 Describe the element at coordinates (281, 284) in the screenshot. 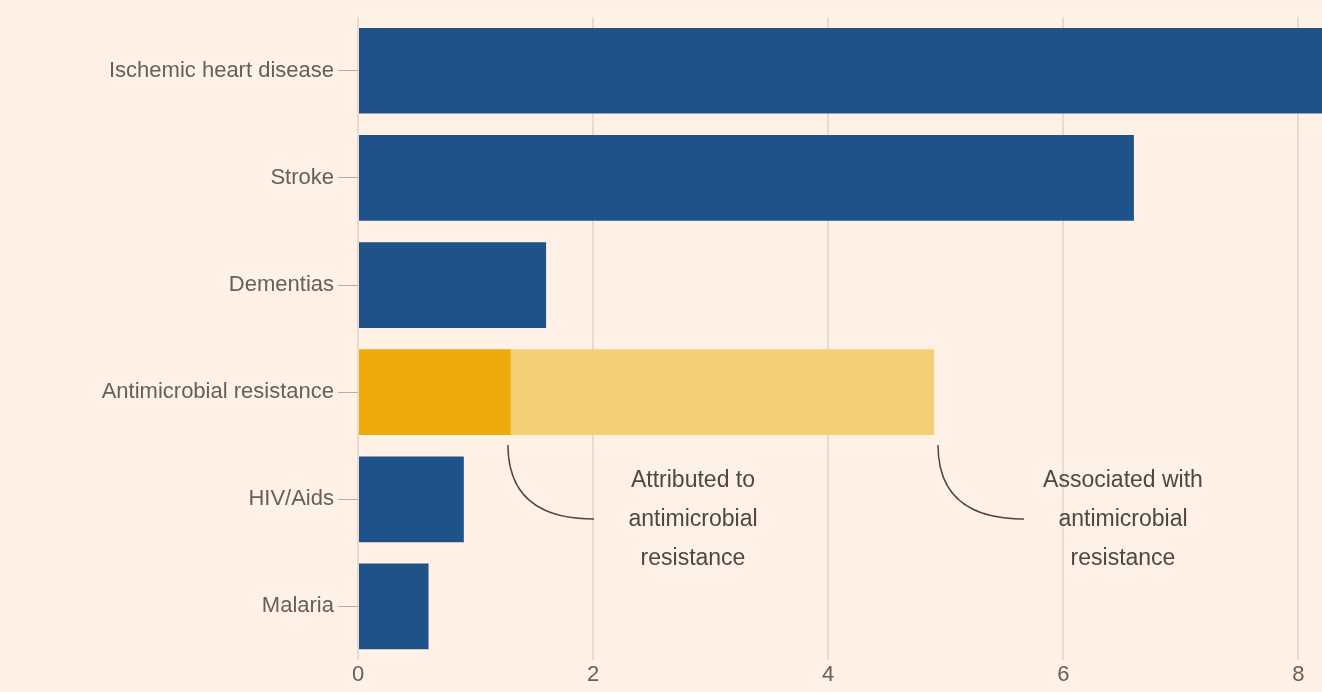

I see `y-tick-label: Dementias` at that location.